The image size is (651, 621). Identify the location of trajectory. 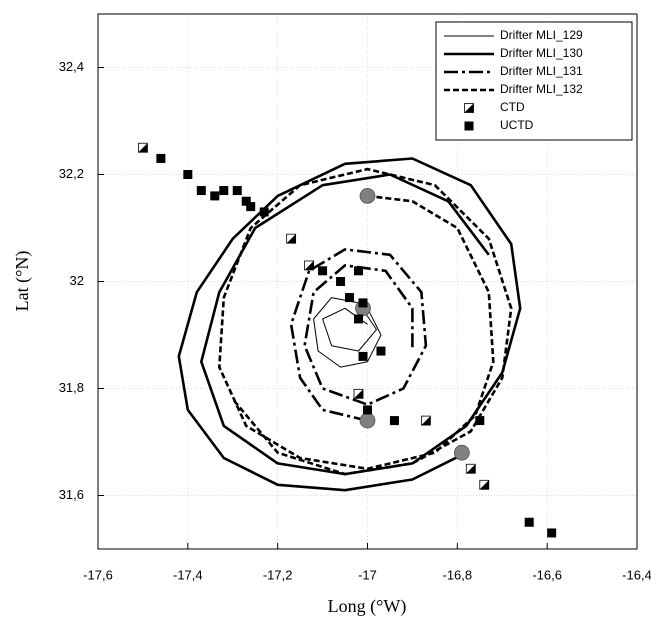
(358, 335).